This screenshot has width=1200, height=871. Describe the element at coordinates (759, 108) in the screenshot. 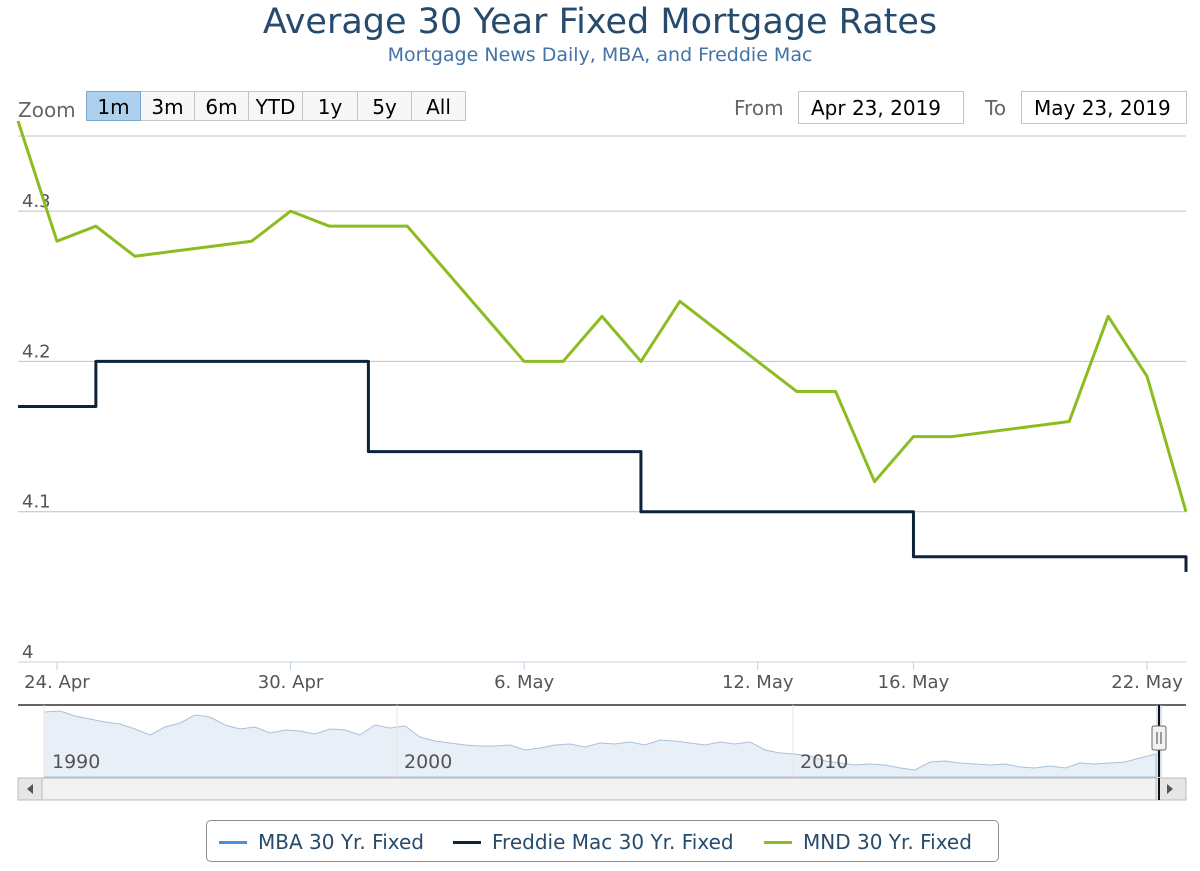

I see `from-label: From` at that location.